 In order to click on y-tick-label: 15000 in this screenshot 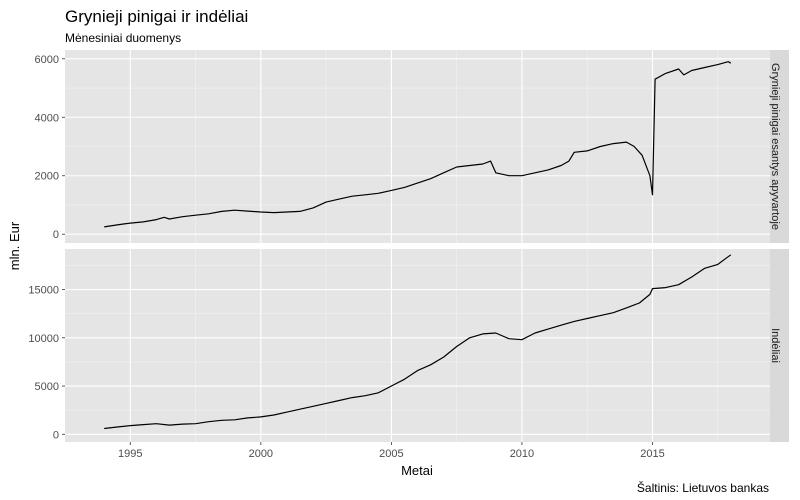, I will do `click(43, 291)`.